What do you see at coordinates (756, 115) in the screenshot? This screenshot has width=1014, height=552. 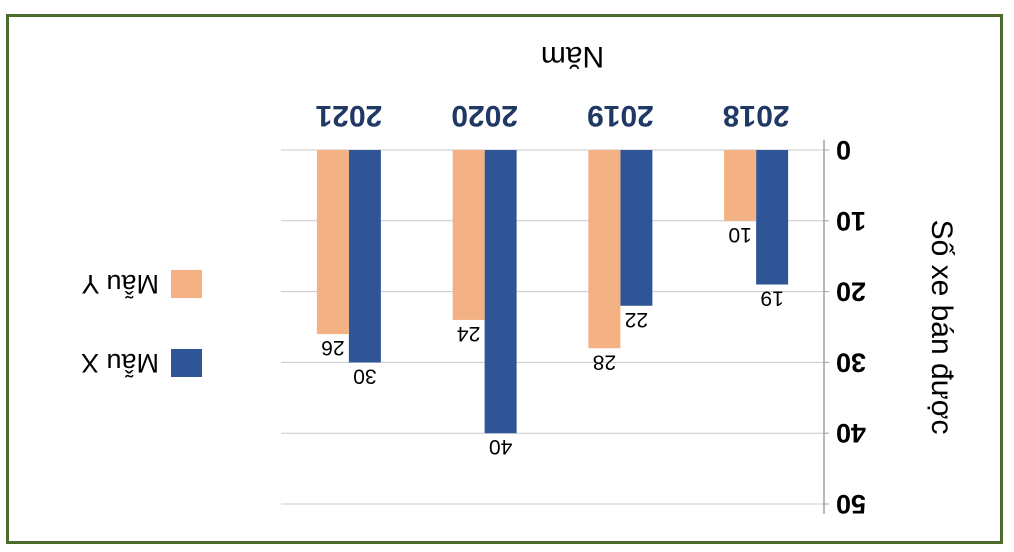 I see `x-tick-label: 2018` at bounding box center [756, 115].